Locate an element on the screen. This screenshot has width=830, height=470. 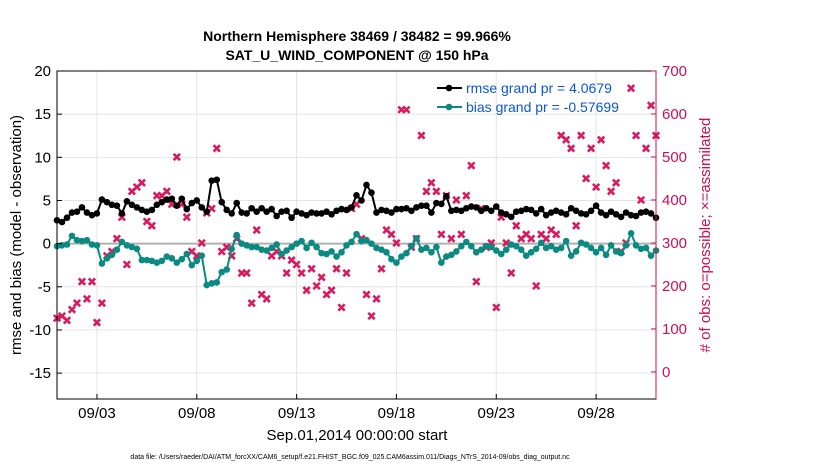
y2-axis-label: # of obs: o=possible; ×=assimilated is located at coordinates (705, 235).